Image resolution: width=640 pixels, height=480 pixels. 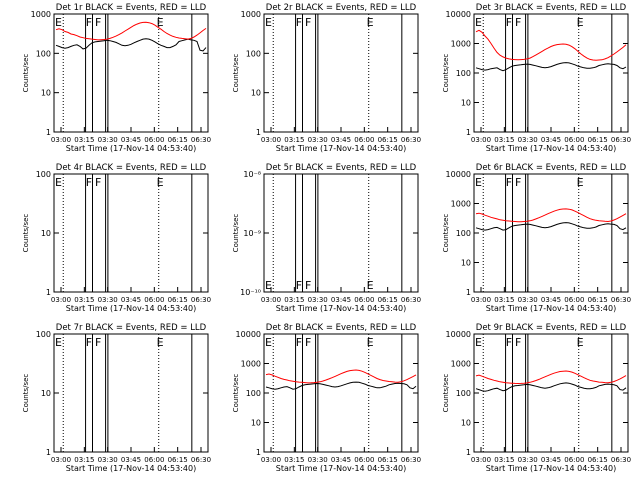 I want to click on y-tick-label: 10⁻⁹, so click(x=252, y=233).